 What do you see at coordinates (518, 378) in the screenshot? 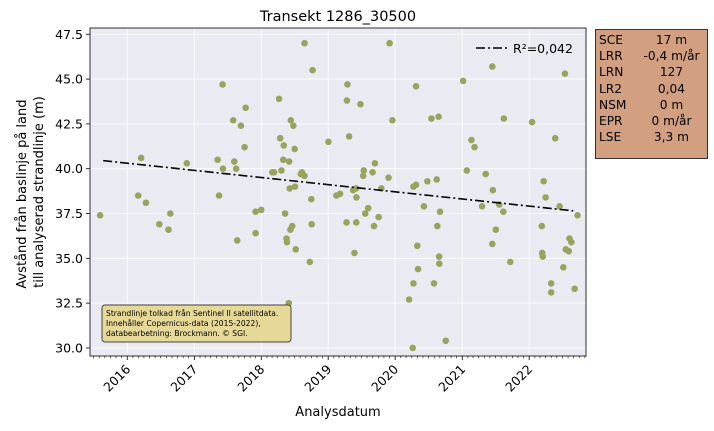
I see `x-tick-label: 2022` at bounding box center [518, 378].